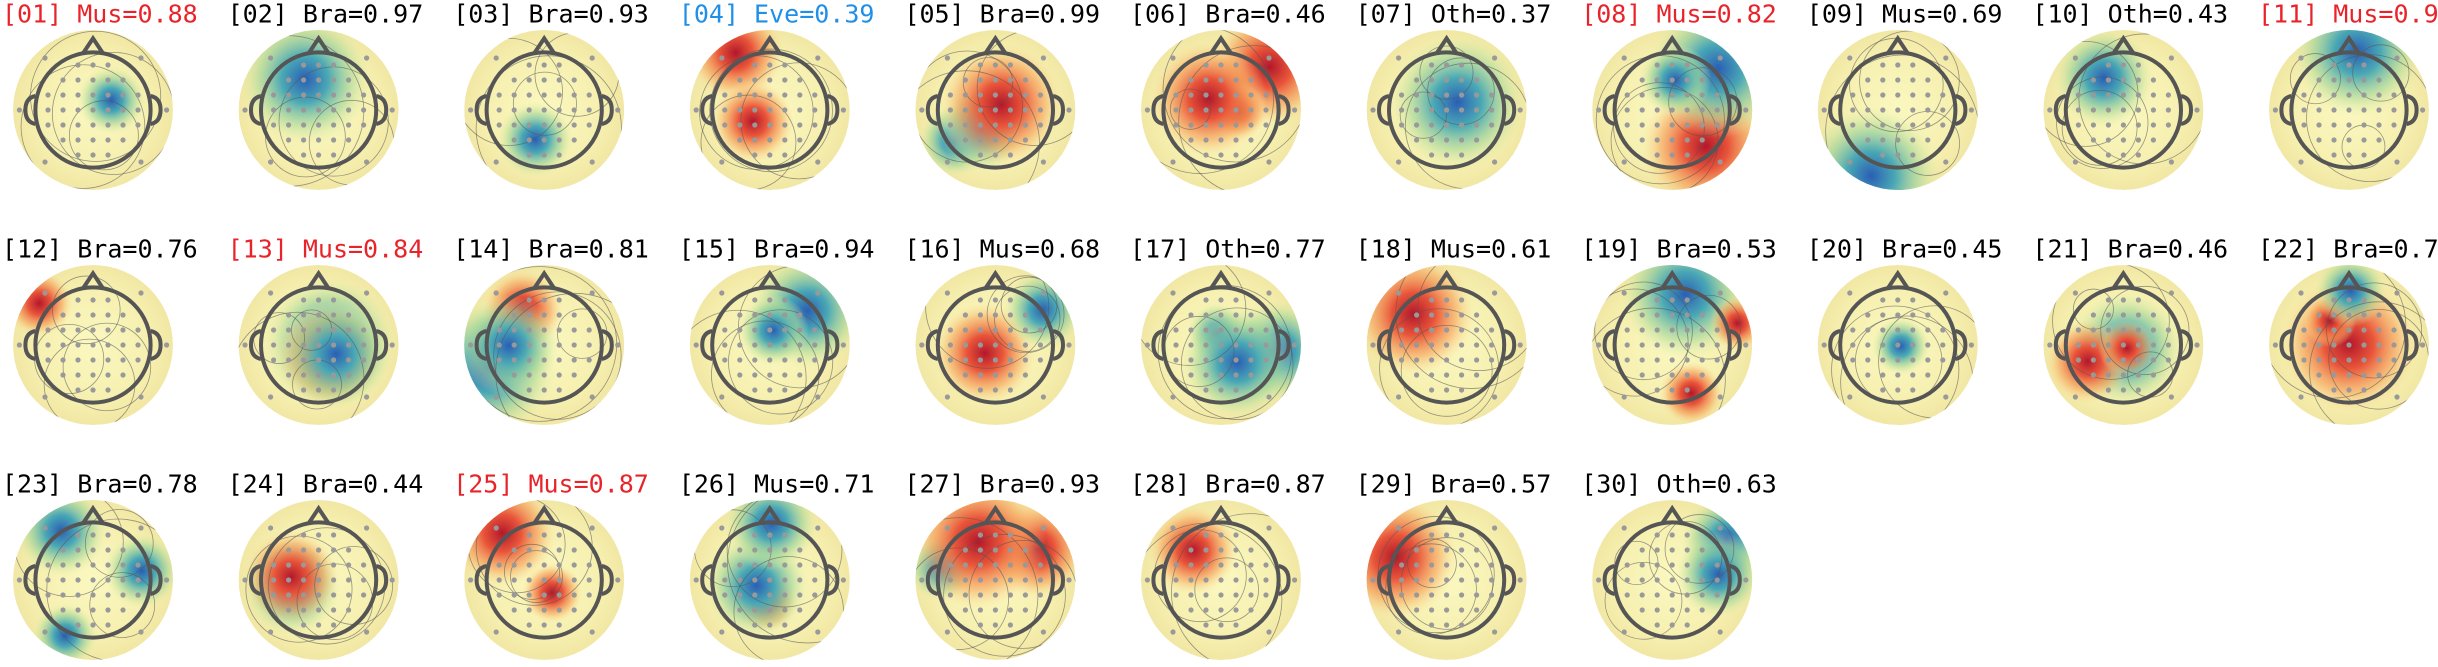 Image resolution: width=2438 pixels, height=667 pixels. Describe the element at coordinates (1421, 320) in the screenshot. I see `field-blob` at that location.